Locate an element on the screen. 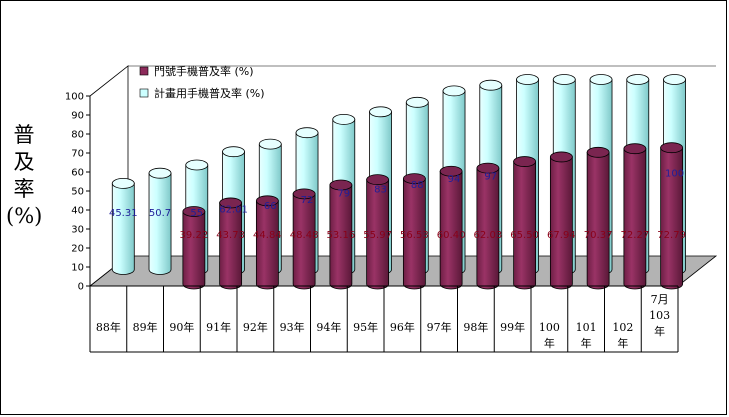 The width and height of the screenshot is (729, 417). category-label: 7月 is located at coordinates (660, 299).